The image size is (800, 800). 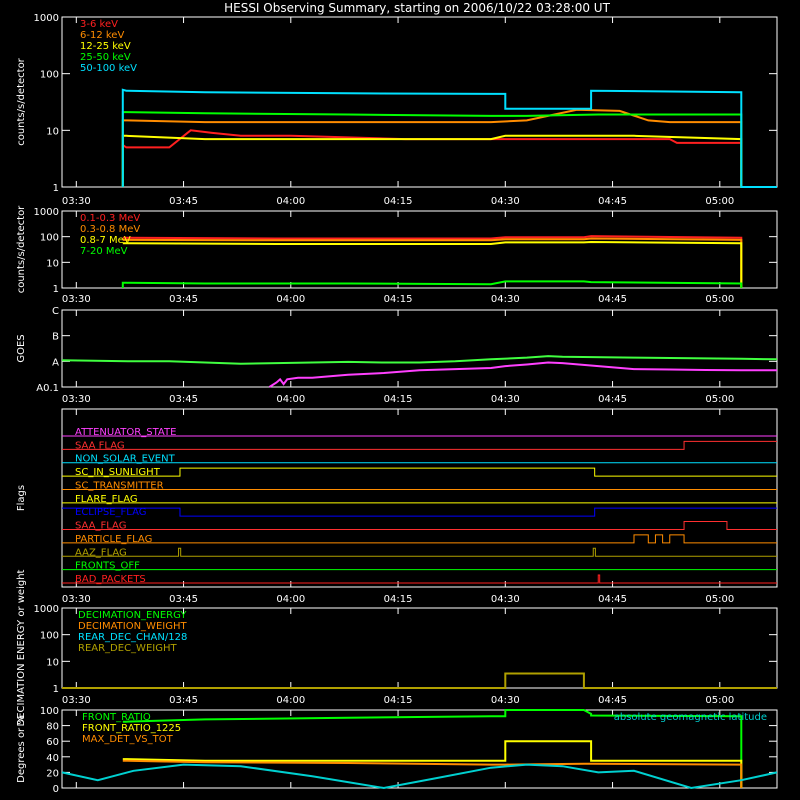 What do you see at coordinates (21, 348) in the screenshot?
I see `y-axis-label: GOES` at bounding box center [21, 348].